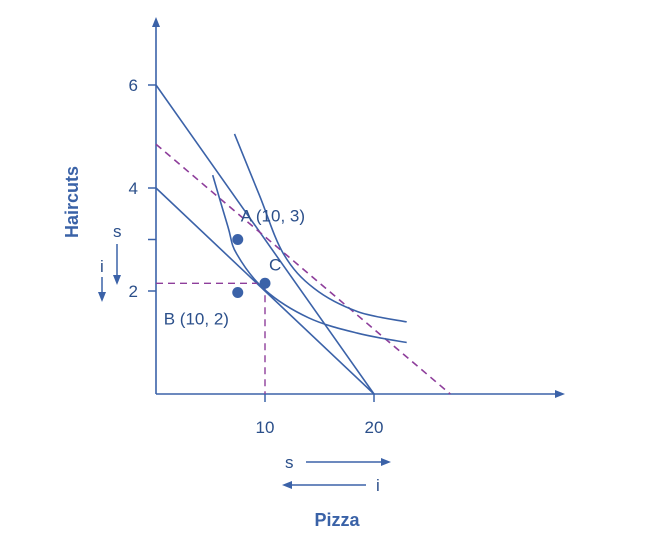 This screenshot has width=650, height=544. I want to click on y-tick-label: 2, so click(133, 291).